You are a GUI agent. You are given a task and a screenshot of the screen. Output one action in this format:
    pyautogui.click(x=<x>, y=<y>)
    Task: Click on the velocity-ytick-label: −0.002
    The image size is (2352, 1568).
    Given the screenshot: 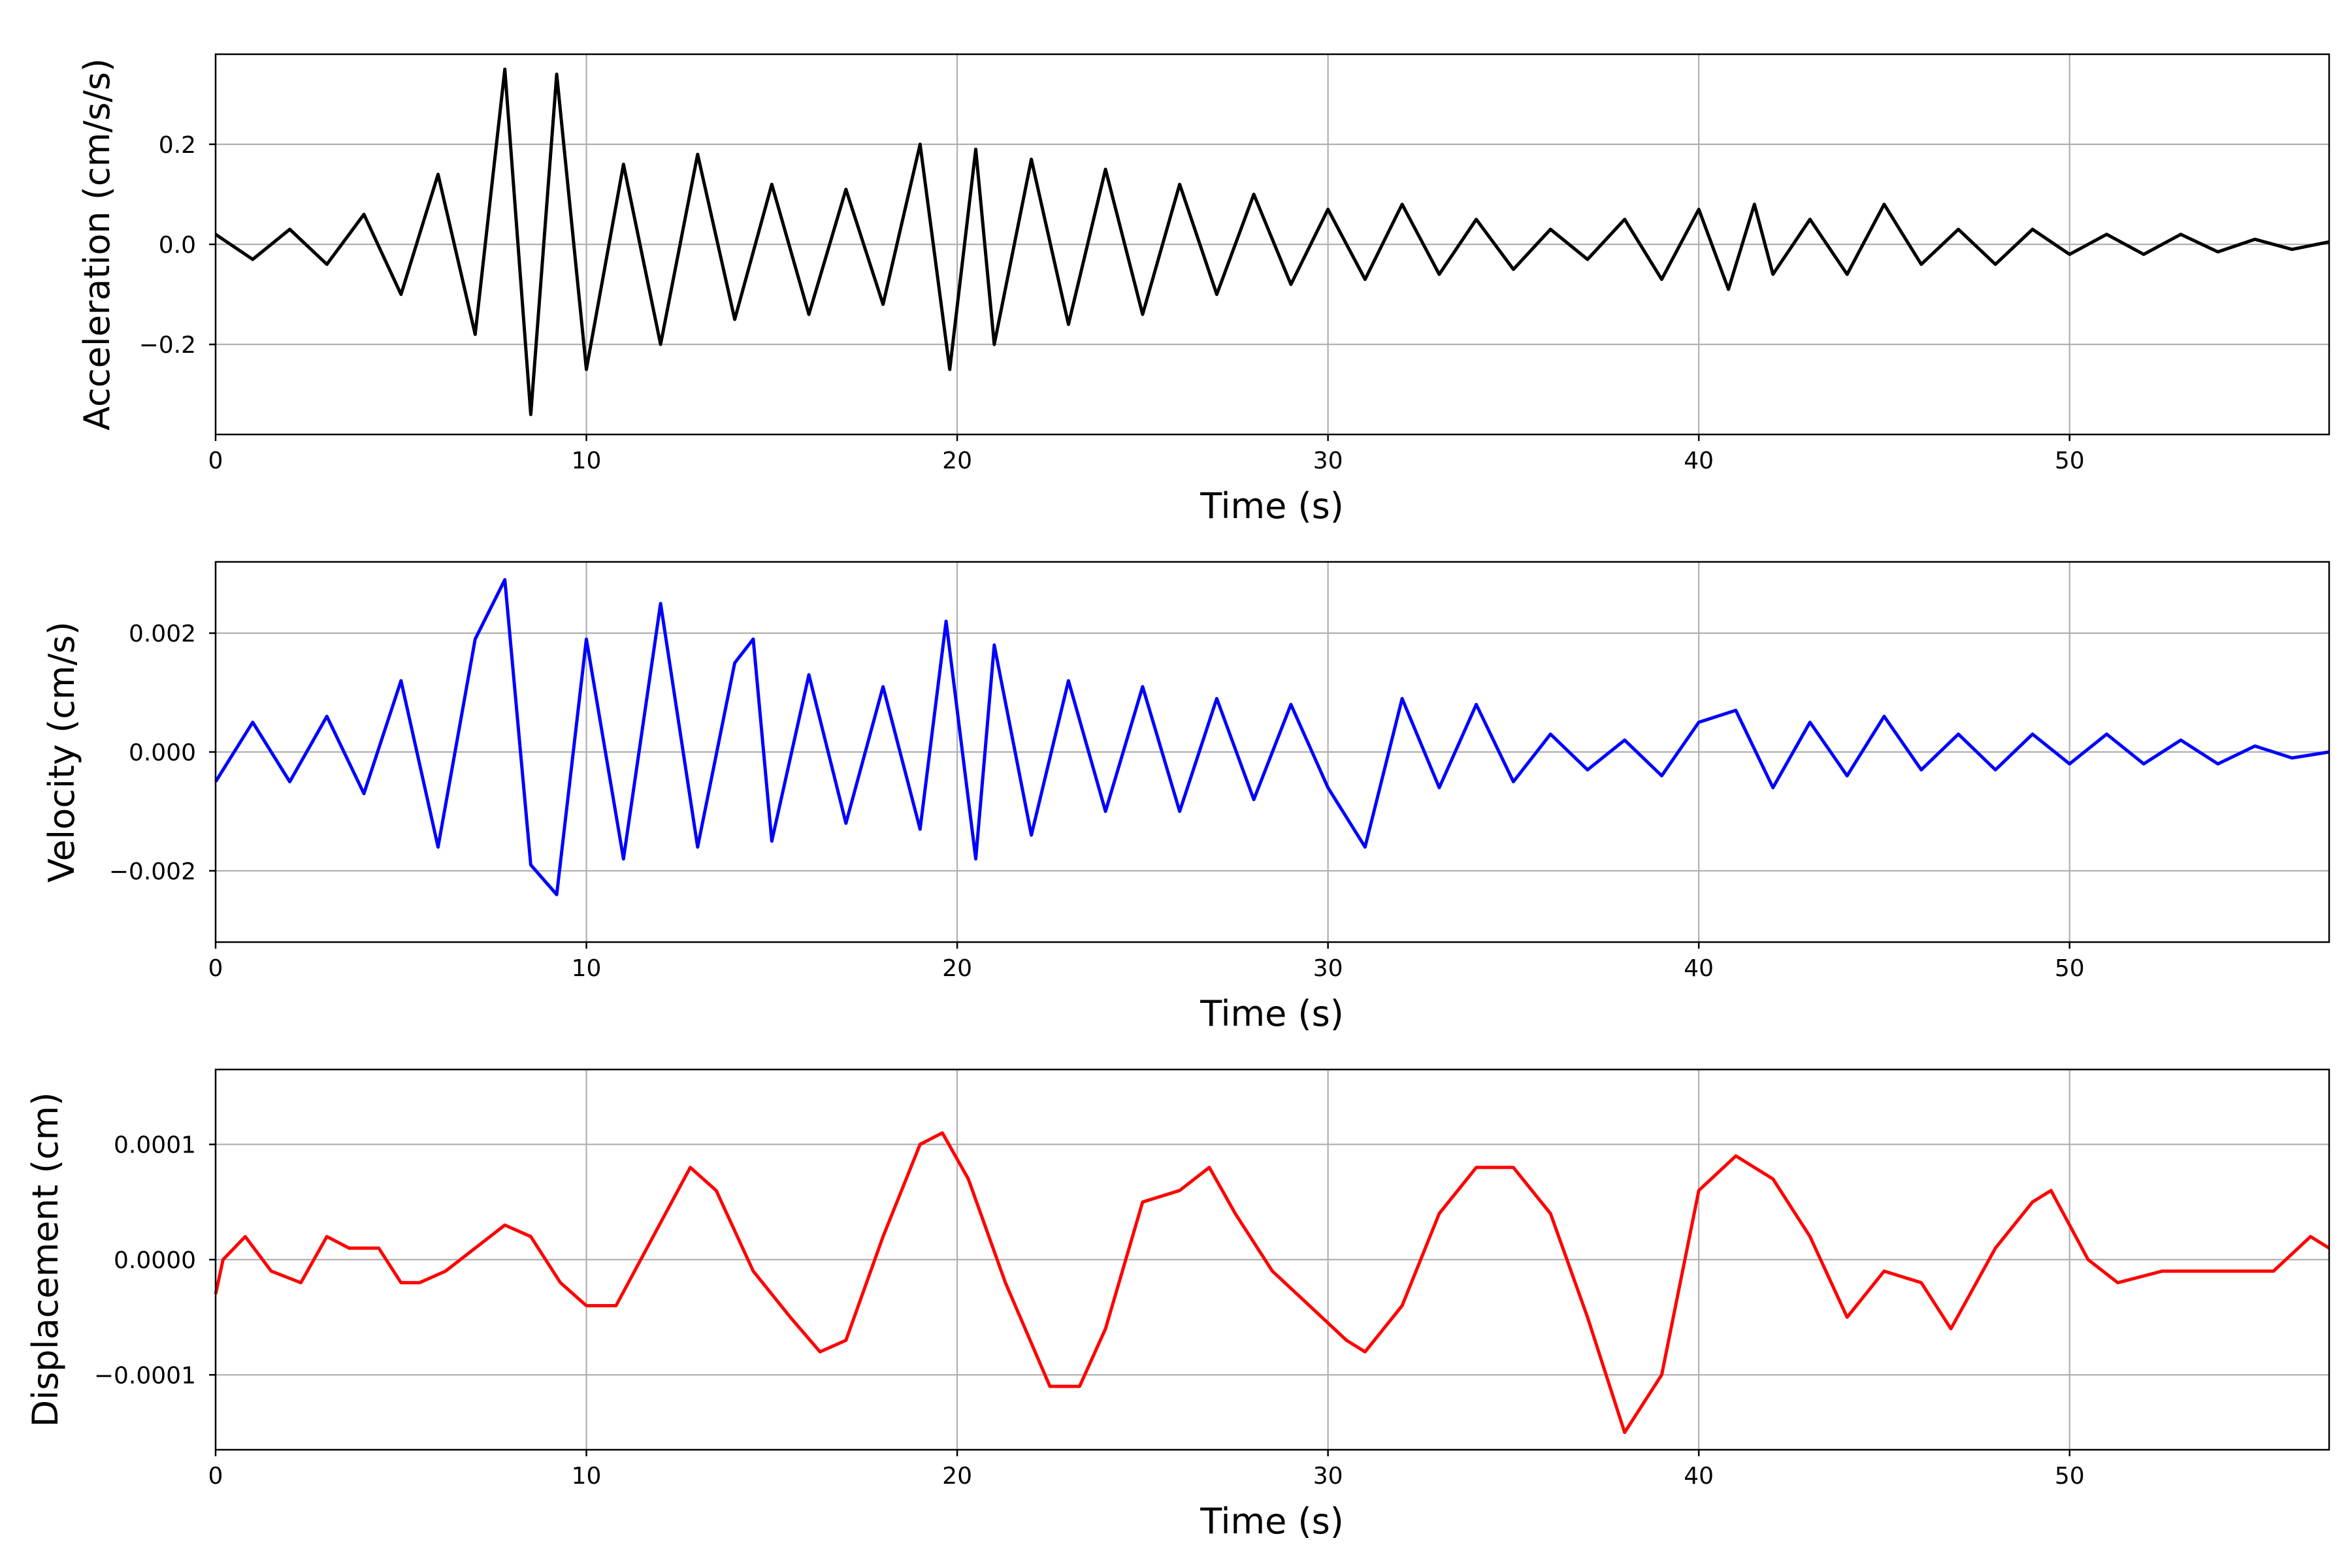 What is the action you would take?
    pyautogui.click(x=152, y=871)
    